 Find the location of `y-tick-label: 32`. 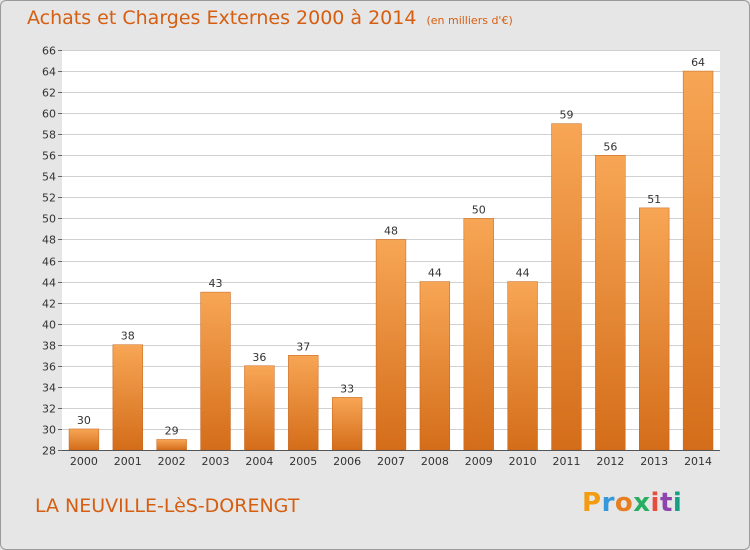

y-tick-label: 32 is located at coordinates (49, 409).